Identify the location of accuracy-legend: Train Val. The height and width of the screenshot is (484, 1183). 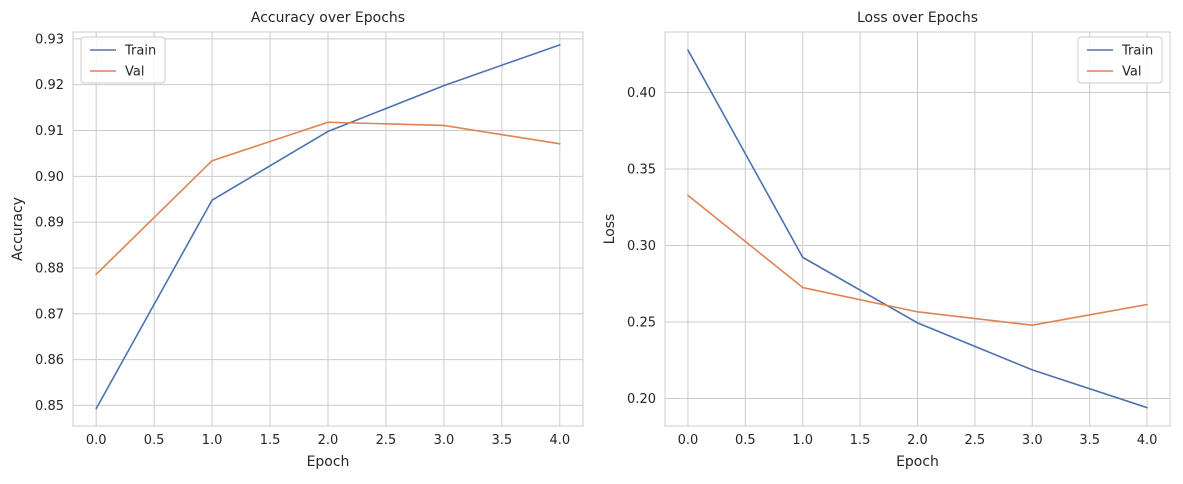
(123, 60).